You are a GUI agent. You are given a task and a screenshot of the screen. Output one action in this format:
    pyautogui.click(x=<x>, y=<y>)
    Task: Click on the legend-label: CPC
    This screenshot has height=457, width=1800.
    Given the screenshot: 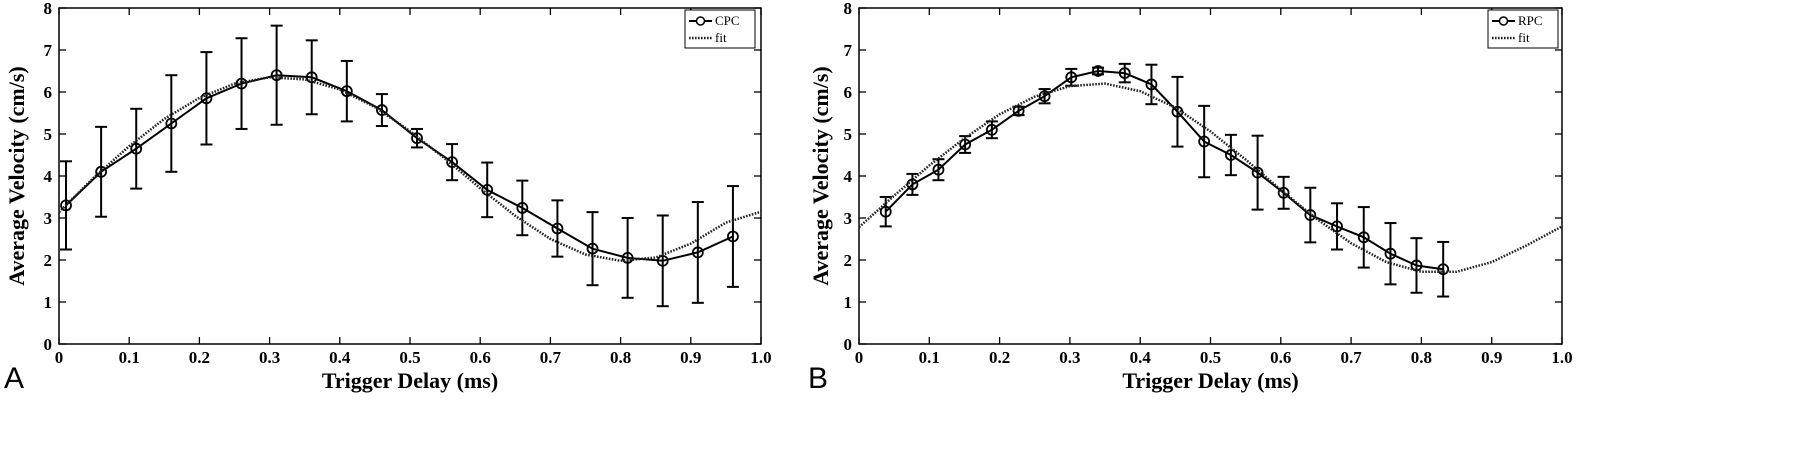 What is the action you would take?
    pyautogui.click(x=727, y=20)
    